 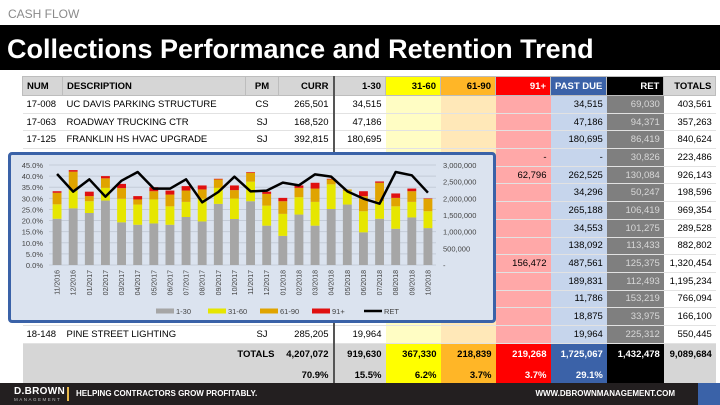 What do you see at coordinates (578, 375) in the screenshot?
I see `percent-cell: 29.1%` at bounding box center [578, 375].